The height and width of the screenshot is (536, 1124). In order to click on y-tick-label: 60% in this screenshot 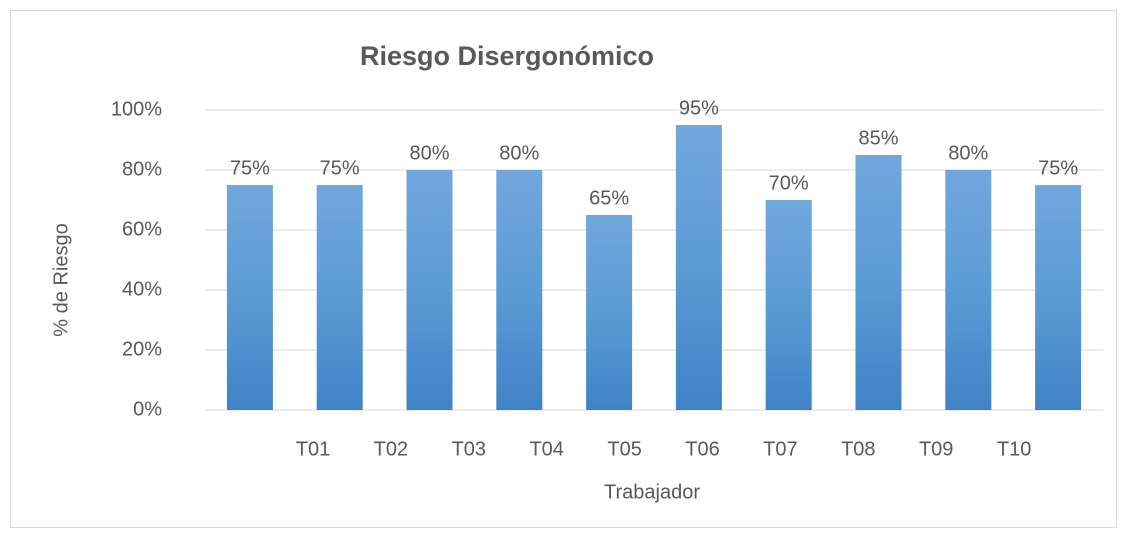, I will do `click(142, 229)`.